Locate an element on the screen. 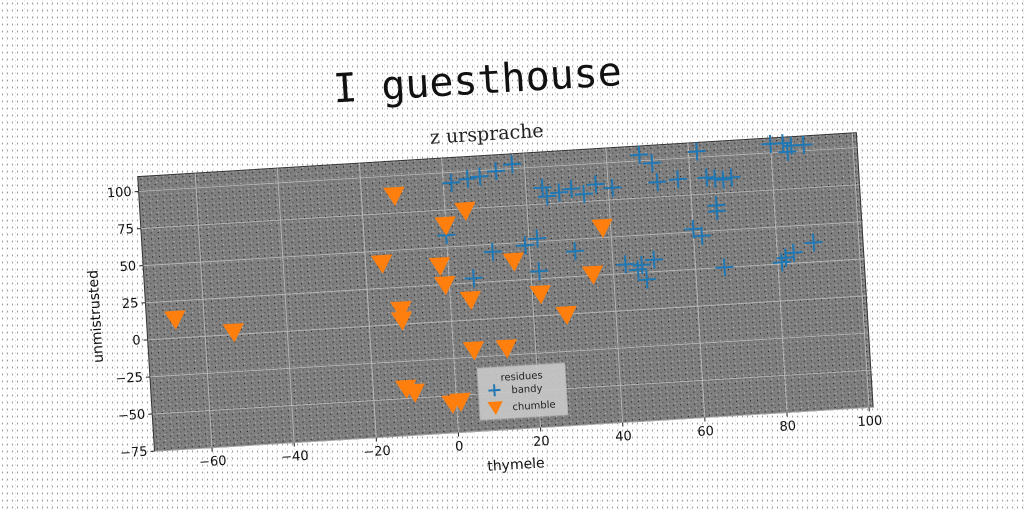 This screenshot has width=1024, height=512. y-tick-label: 50 is located at coordinates (127, 267).